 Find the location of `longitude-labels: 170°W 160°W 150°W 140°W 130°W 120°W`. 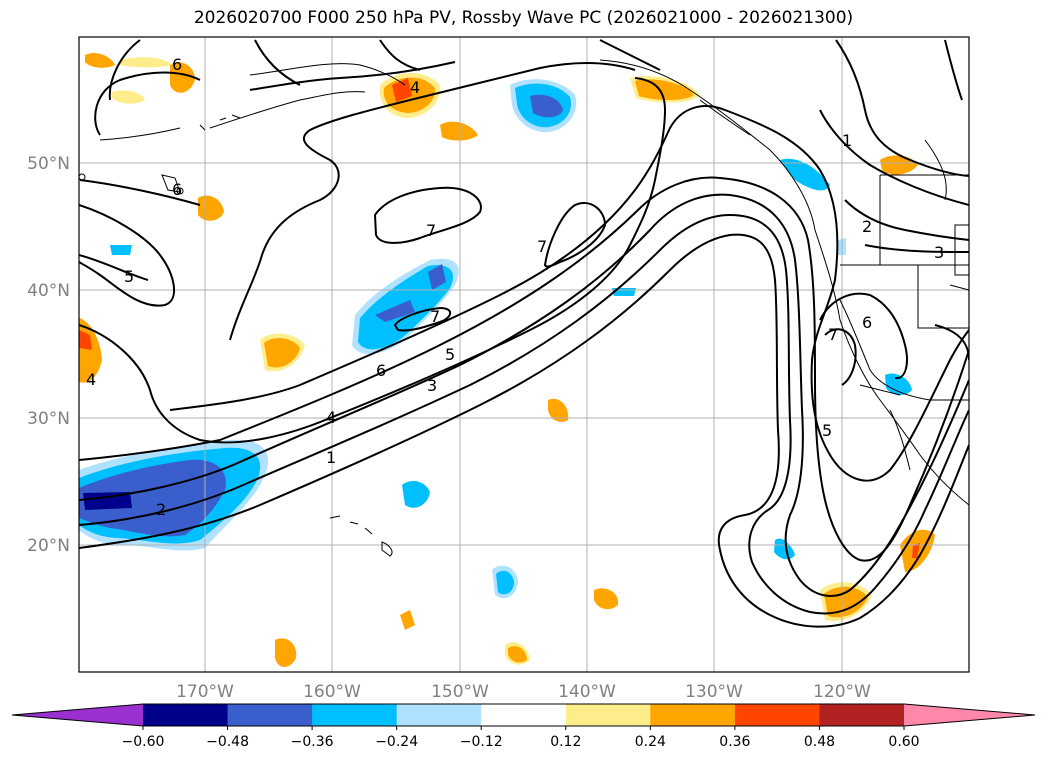

longitude-labels: 170°W 160°W 150°W 140°W 130°W 120°W is located at coordinates (523, 692).